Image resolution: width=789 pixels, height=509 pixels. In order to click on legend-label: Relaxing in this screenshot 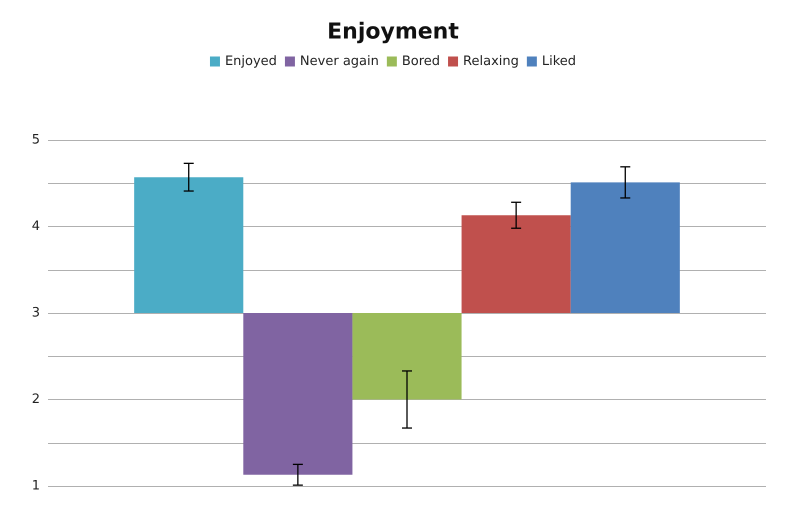, I will do `click(491, 61)`.